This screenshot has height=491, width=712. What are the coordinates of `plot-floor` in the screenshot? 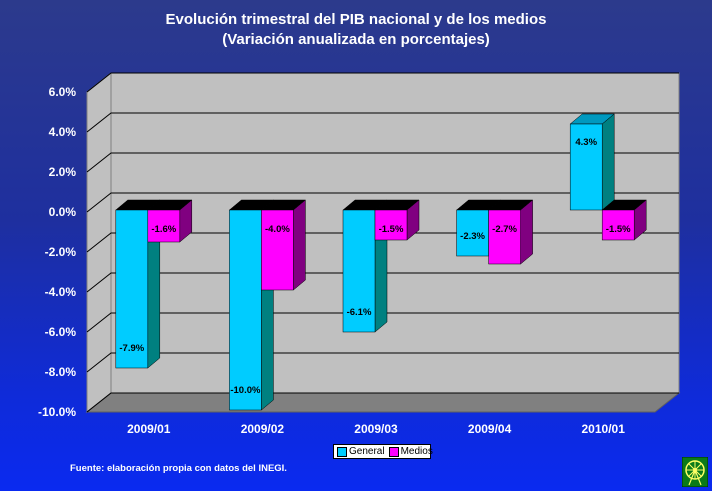 It's located at (383, 402).